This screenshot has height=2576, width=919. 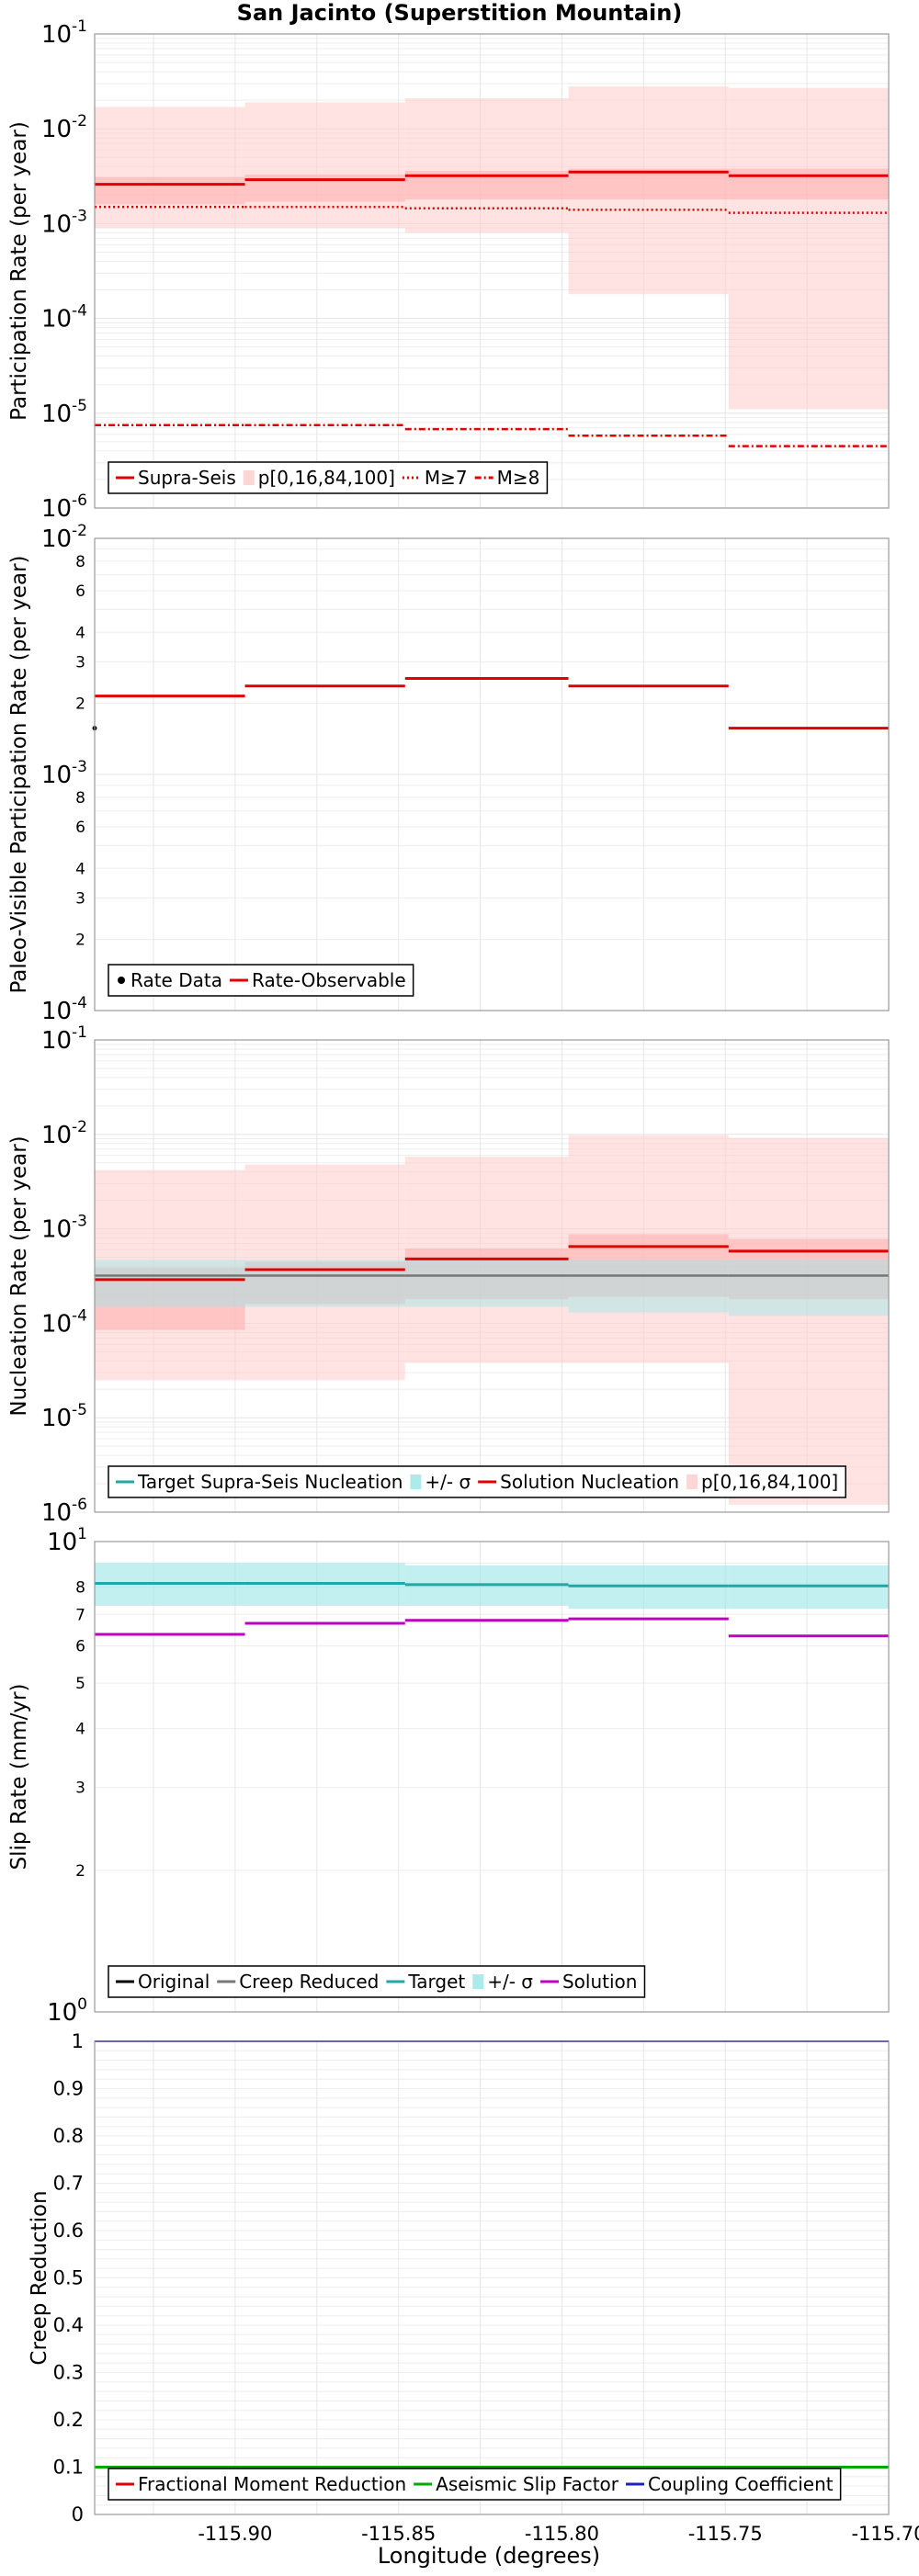 I want to click on x-tick-label: -115.80, so click(x=562, y=2534).